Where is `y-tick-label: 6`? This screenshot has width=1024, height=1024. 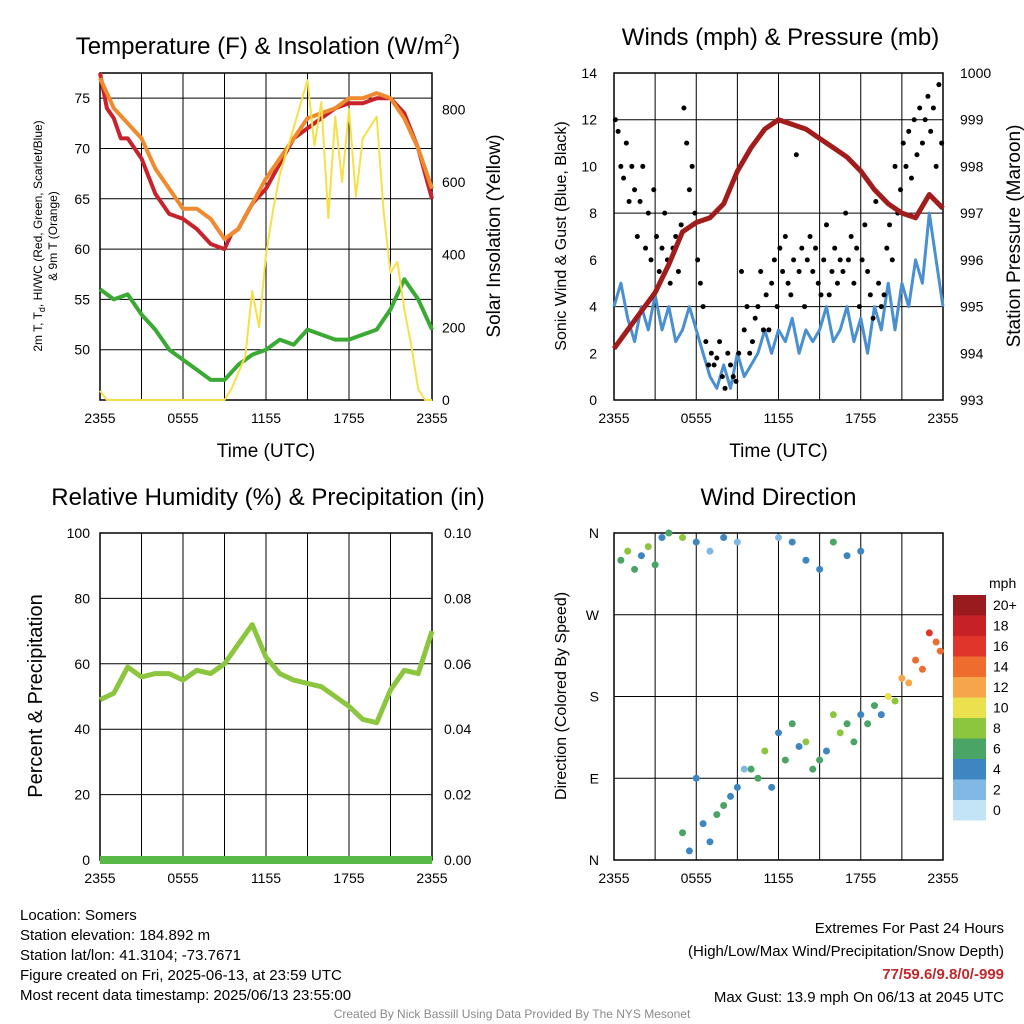
y-tick-label: 6 is located at coordinates (593, 260).